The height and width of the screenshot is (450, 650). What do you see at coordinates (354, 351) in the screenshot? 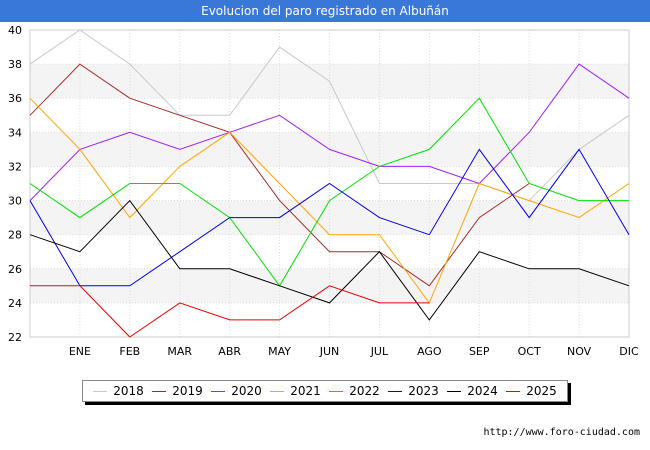
I see `x-axis-ticks: ENE FEB MAR ABR MAY JUN JUL AGO SEP OCT NOV DIC` at bounding box center [354, 351].